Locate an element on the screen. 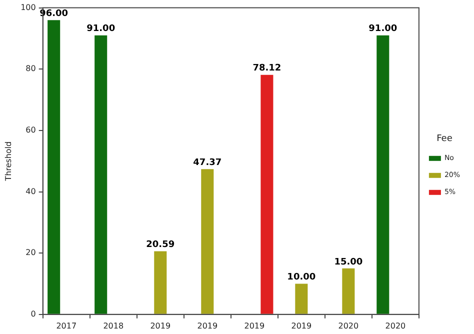 Image resolution: width=474 pixels, height=334 pixels. data-label: 15.00 is located at coordinates (348, 262).